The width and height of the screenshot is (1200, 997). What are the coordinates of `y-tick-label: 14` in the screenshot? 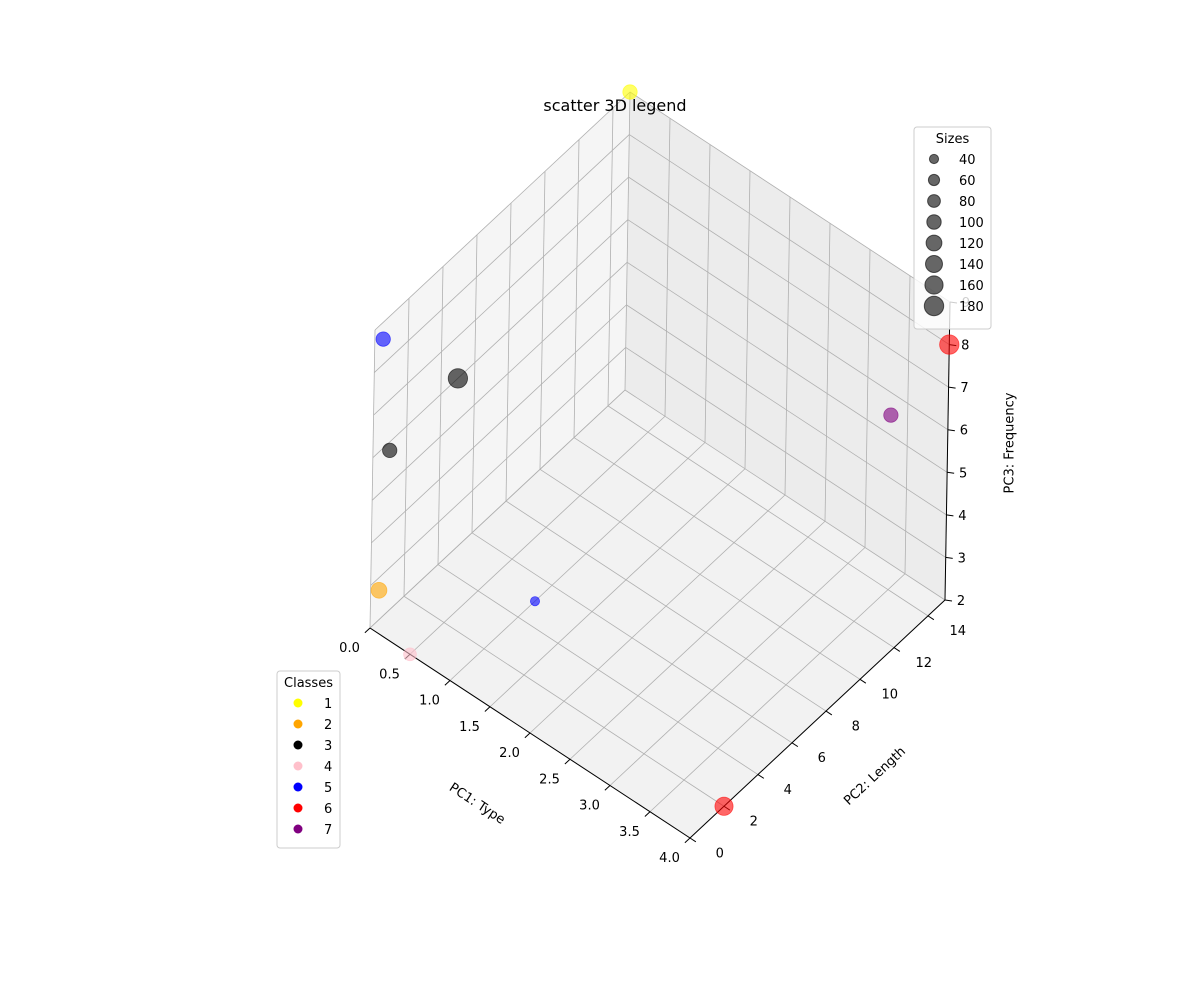 It's located at (957, 631).